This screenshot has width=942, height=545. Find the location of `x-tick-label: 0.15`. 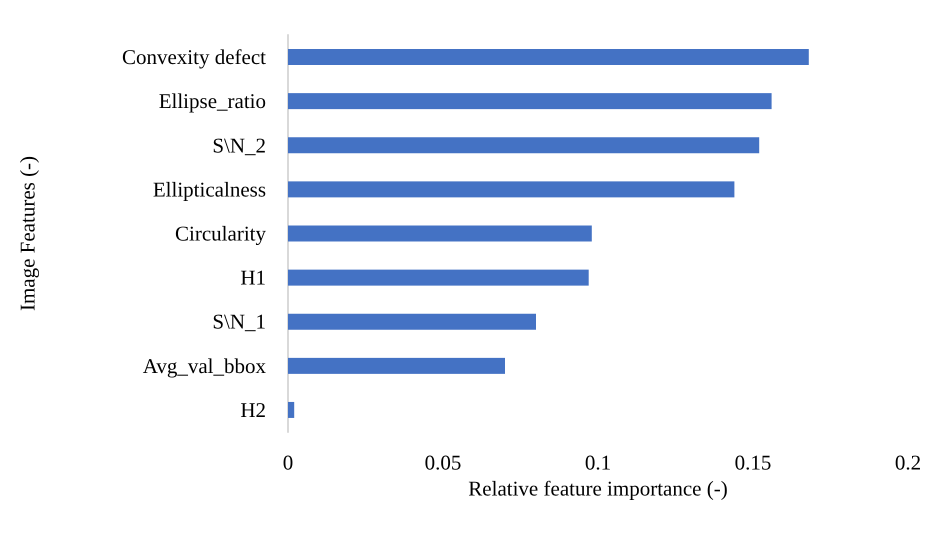

x-tick-label: 0.15 is located at coordinates (753, 462).